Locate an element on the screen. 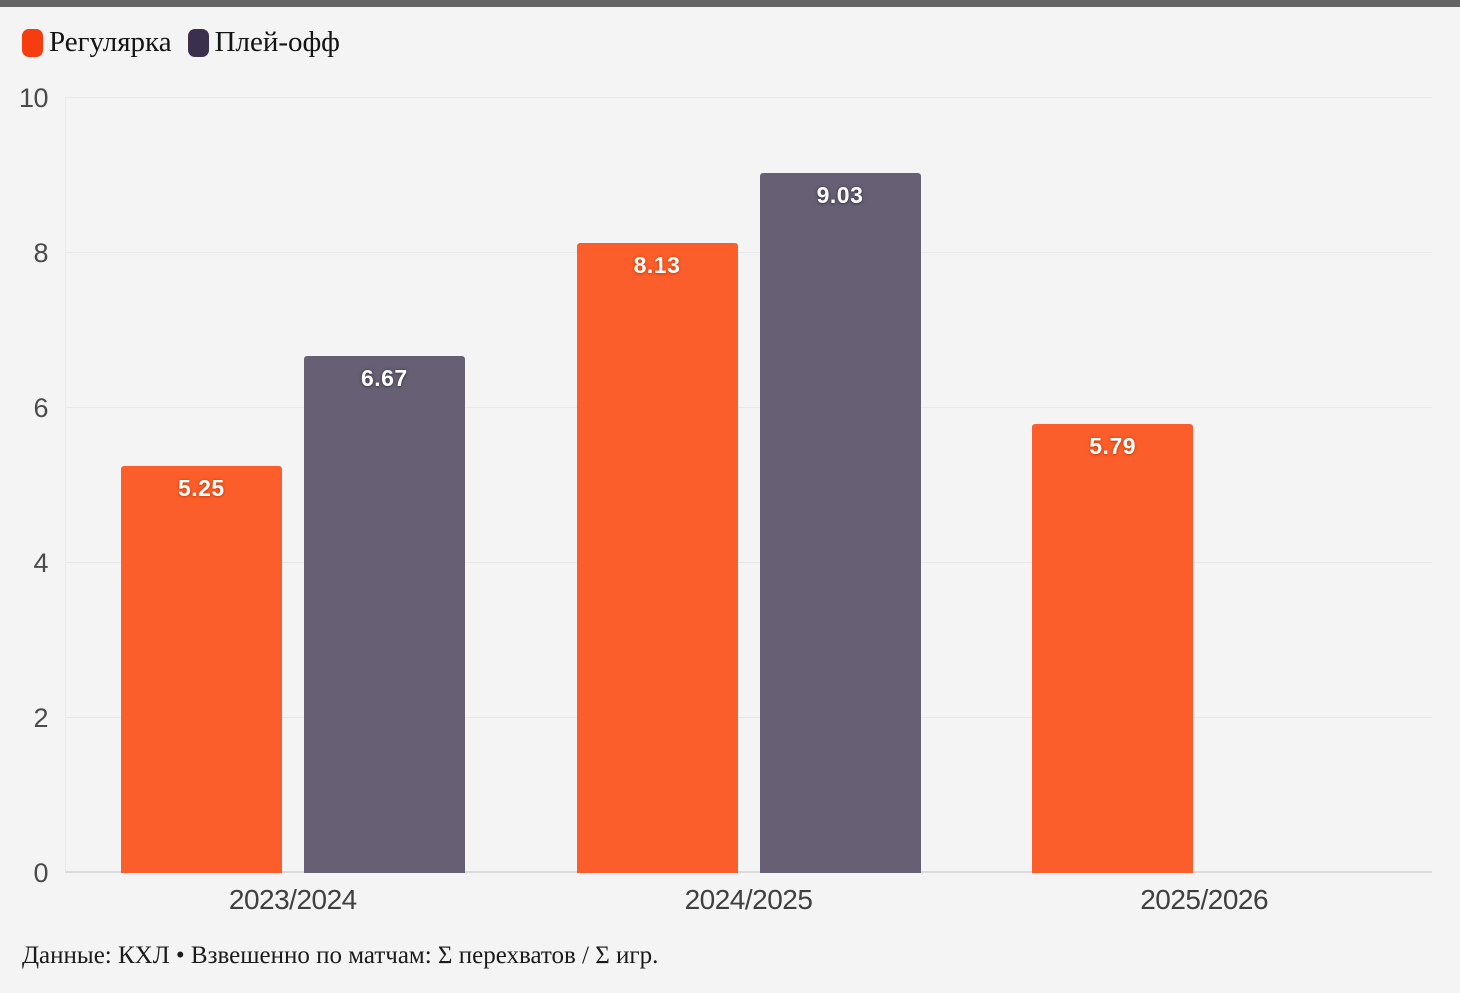 The width and height of the screenshot is (1460, 993). bar-value-label: 5.79 is located at coordinates (1113, 446).